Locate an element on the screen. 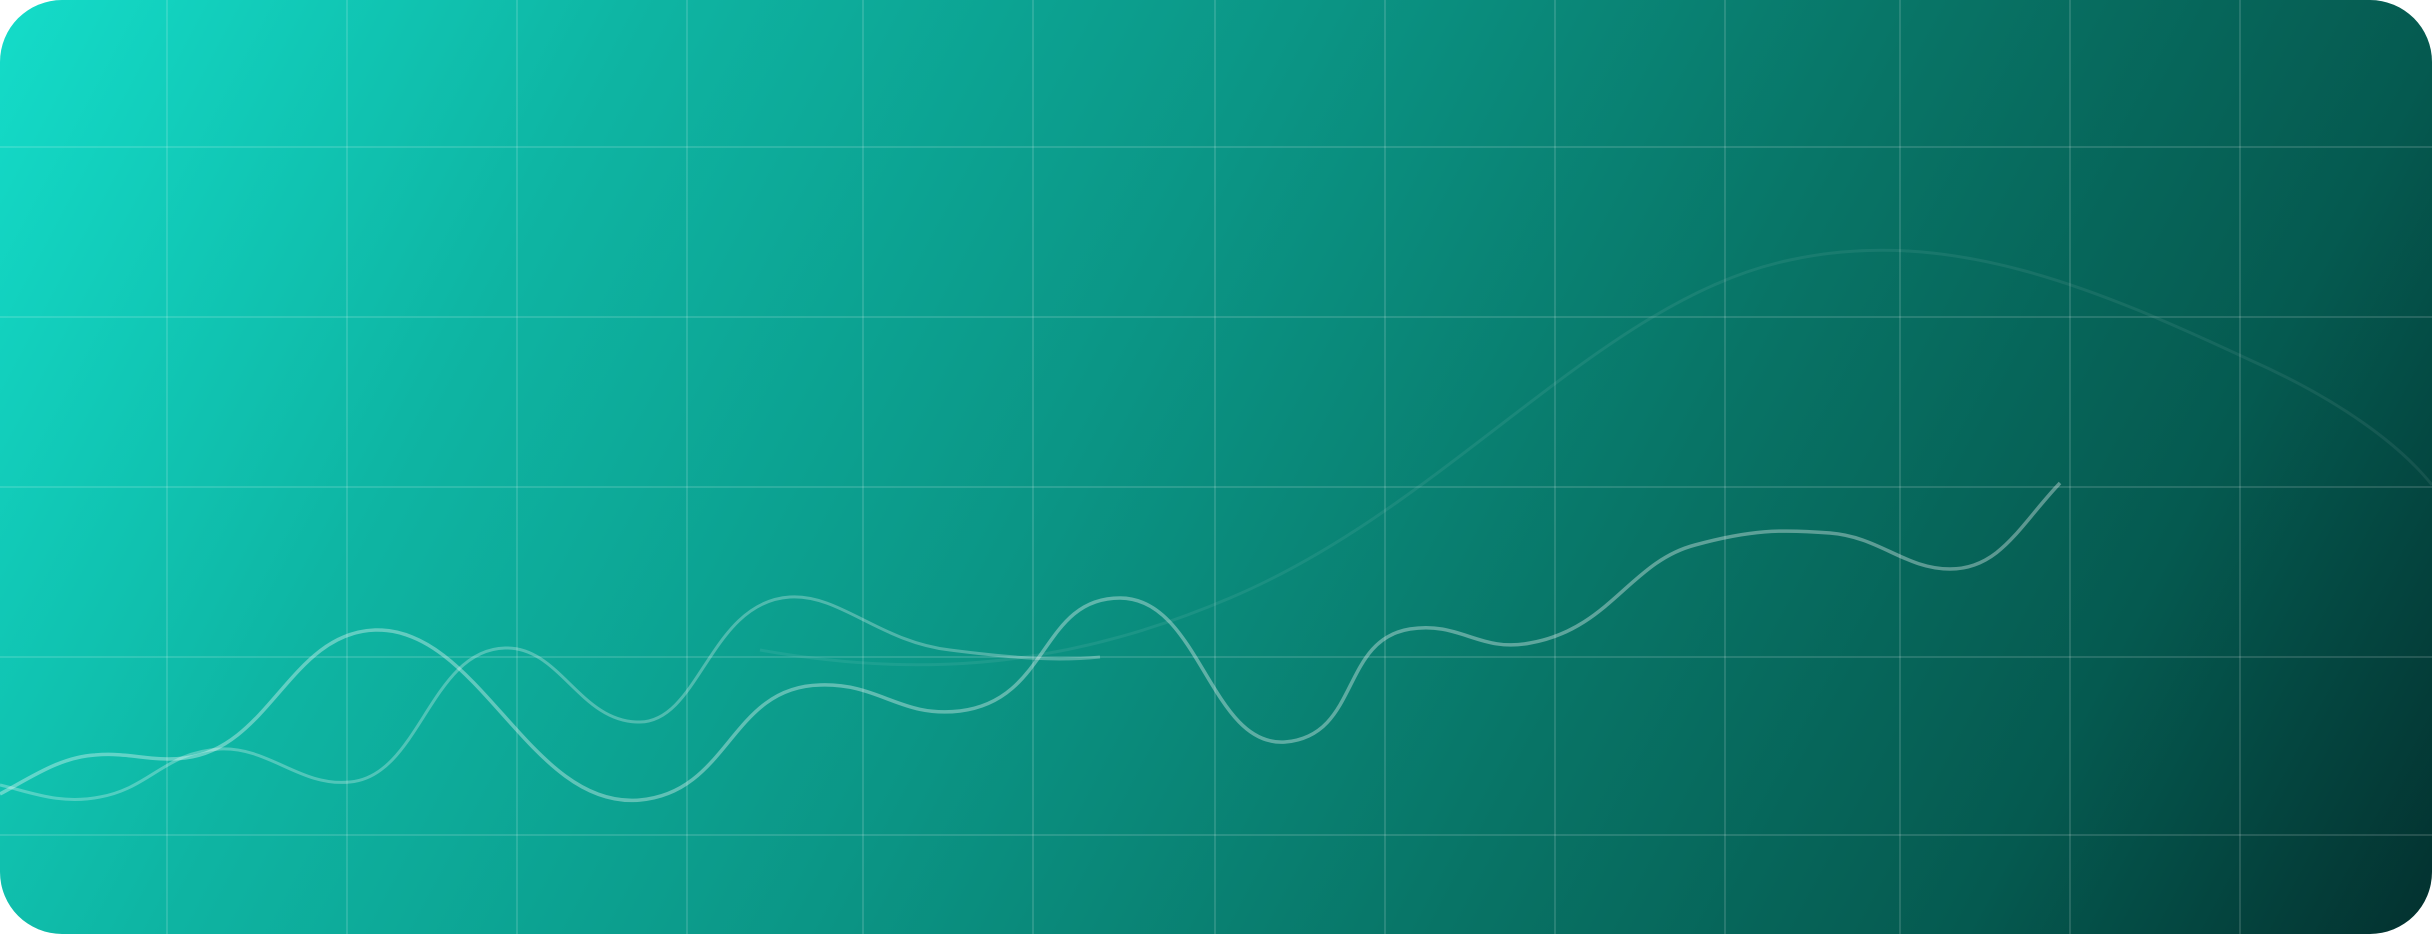  wave-line-back is located at coordinates (550, 698).